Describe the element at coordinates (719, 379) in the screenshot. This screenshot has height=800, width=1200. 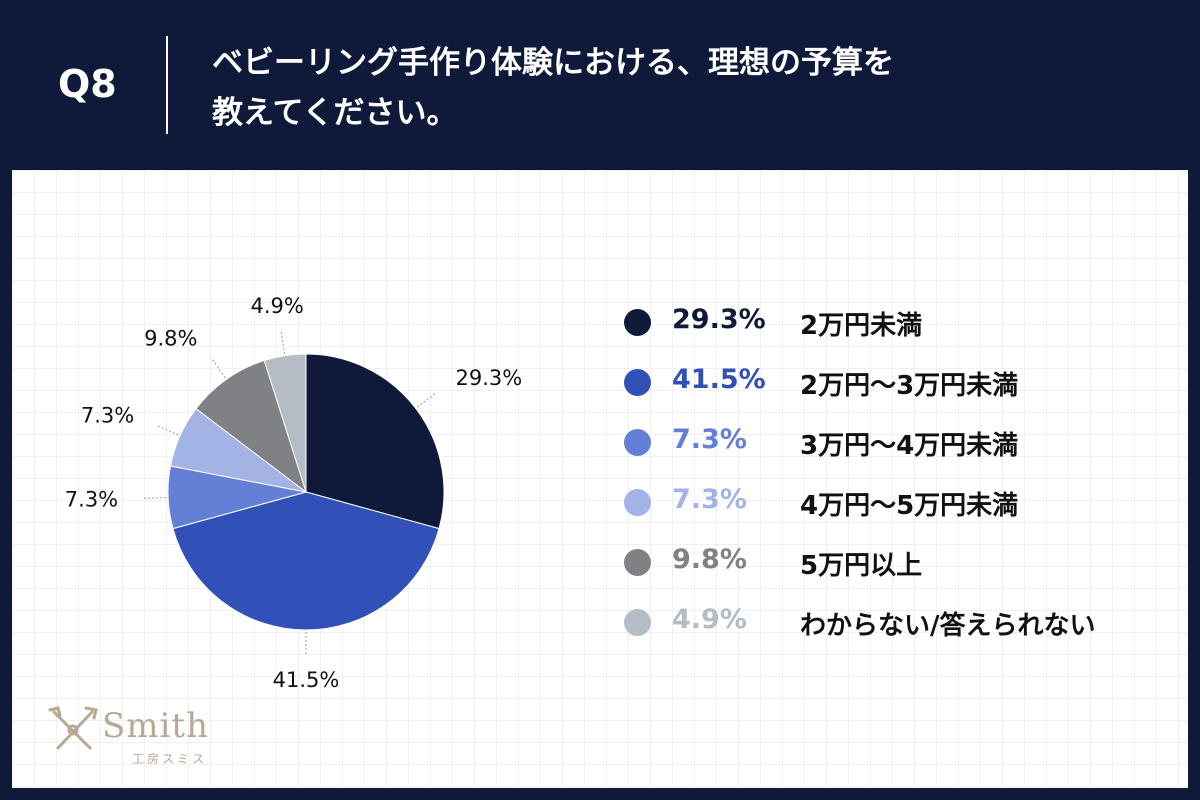
I see `legend-percent: 41.5%` at that location.